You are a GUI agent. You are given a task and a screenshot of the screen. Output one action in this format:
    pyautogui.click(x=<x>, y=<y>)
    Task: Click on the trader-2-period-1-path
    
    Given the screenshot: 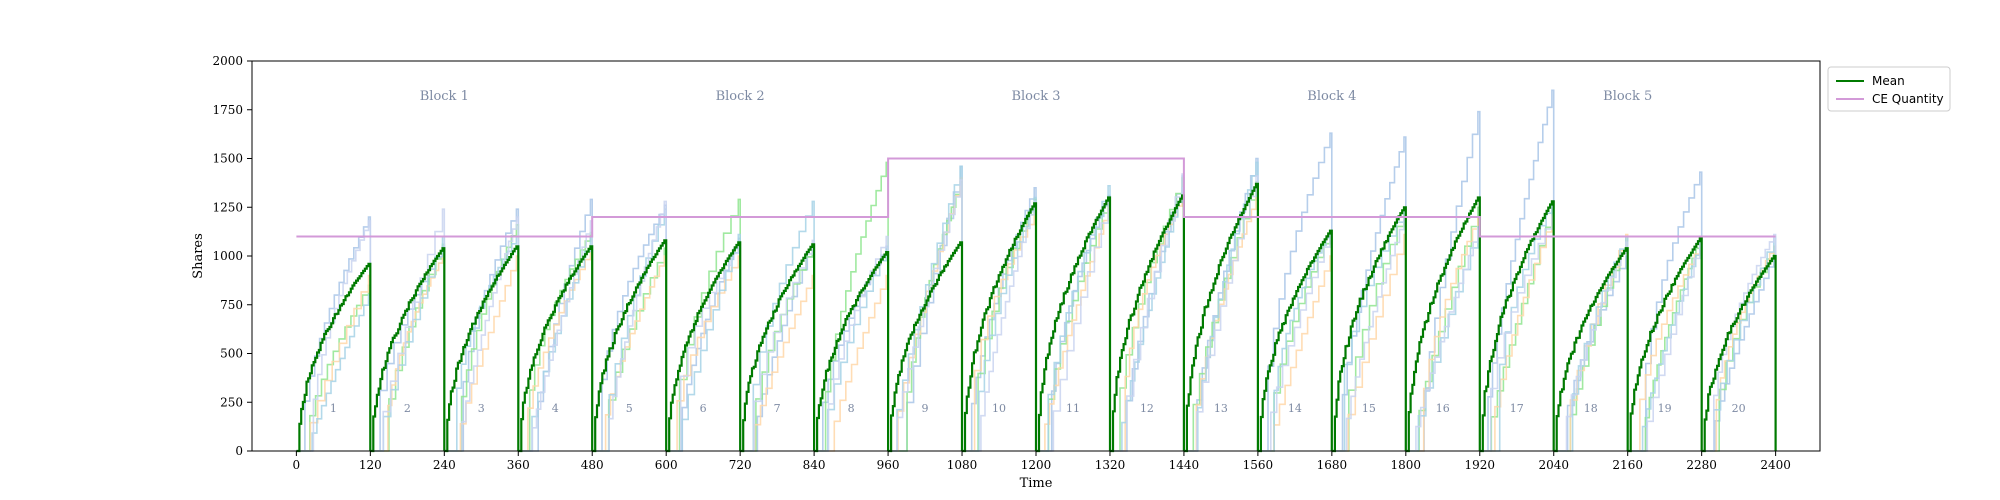 What is the action you would take?
    pyautogui.click(x=334, y=368)
    